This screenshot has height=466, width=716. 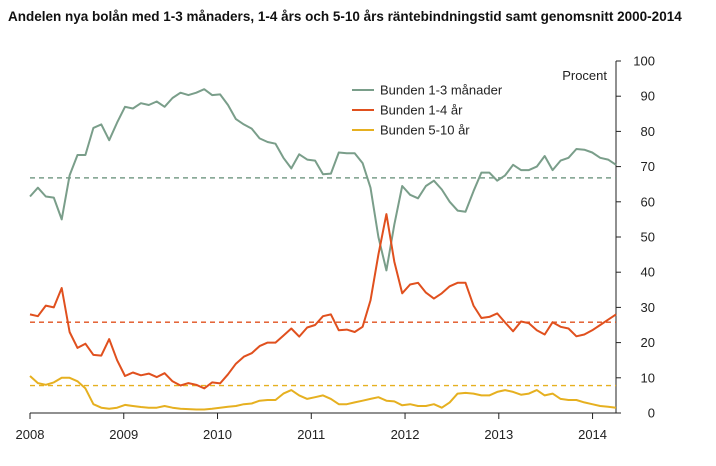 What do you see at coordinates (648, 131) in the screenshot?
I see `y-tick-label: 80` at bounding box center [648, 131].